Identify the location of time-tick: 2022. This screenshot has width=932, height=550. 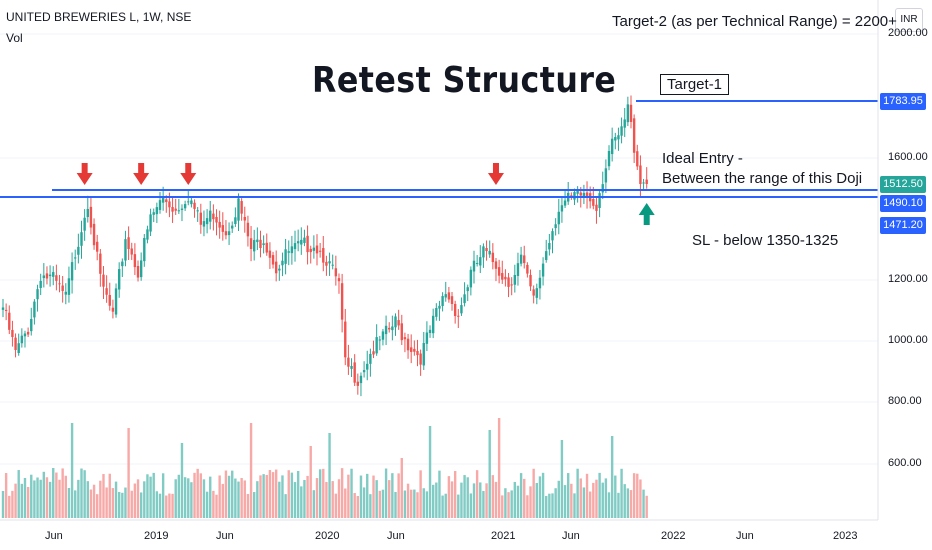
(673, 536).